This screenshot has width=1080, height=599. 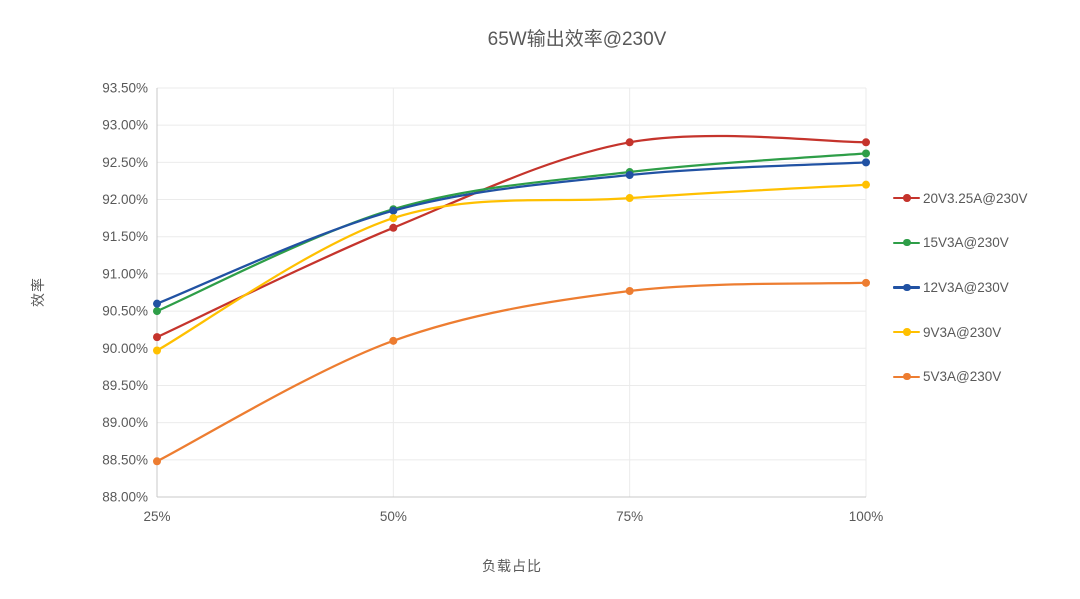 What do you see at coordinates (577, 39) in the screenshot?
I see `chart-title: 65W输出效率@230V` at bounding box center [577, 39].